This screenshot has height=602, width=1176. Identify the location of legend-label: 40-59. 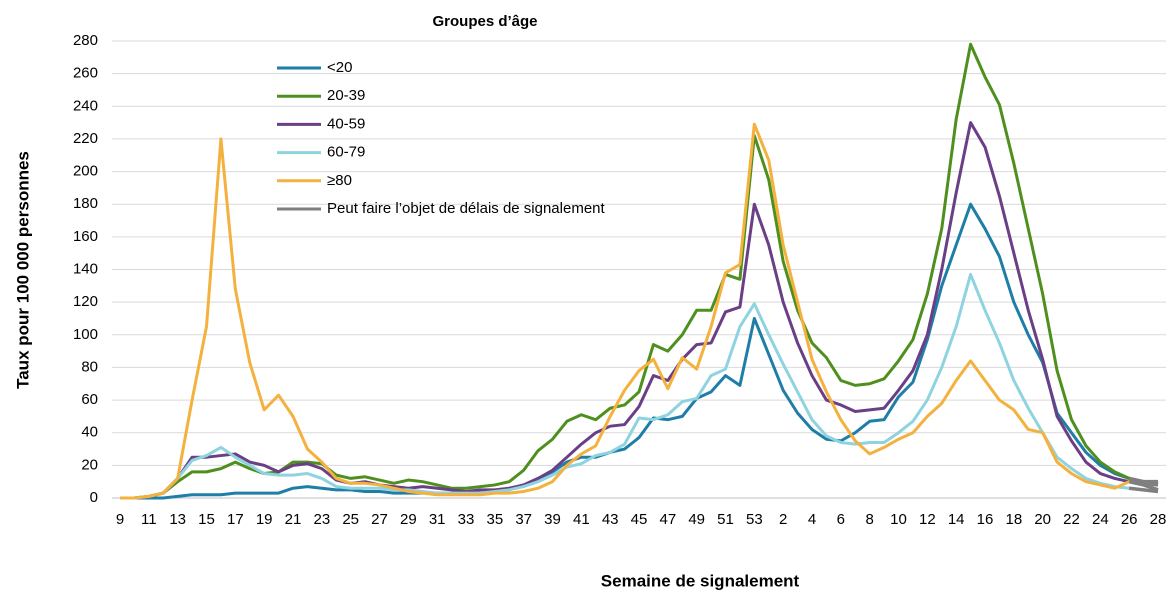
(346, 123).